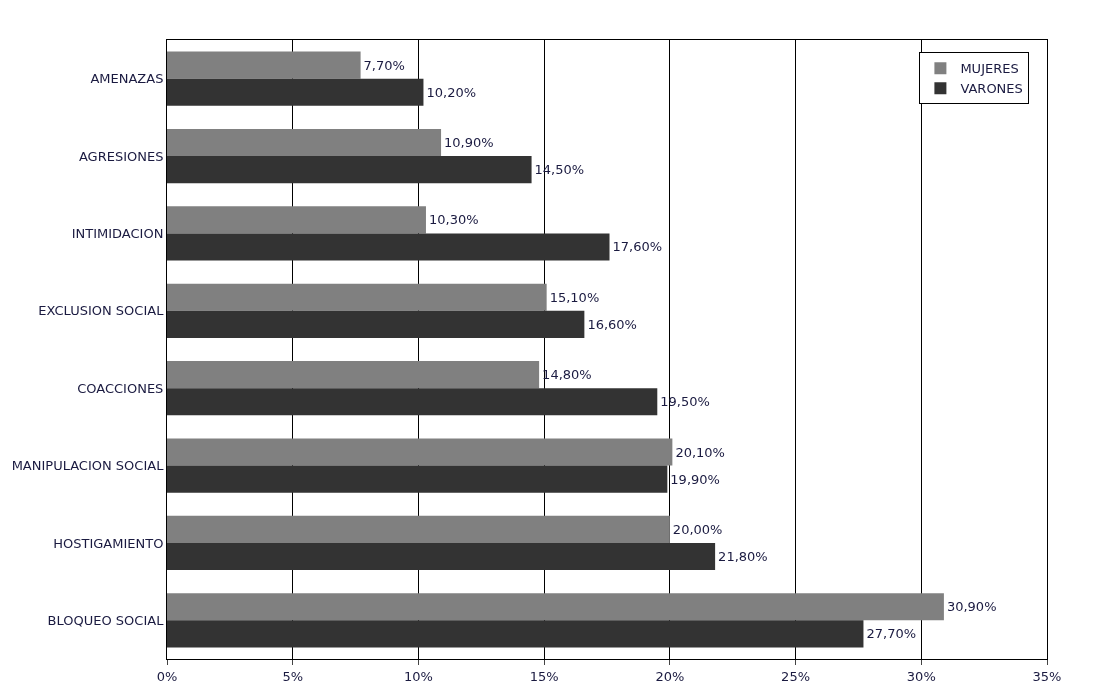 This screenshot has height=699, width=1107. Describe the element at coordinates (108, 543) in the screenshot. I see `y-tick-label: HOSTIGAMIENTO` at that location.